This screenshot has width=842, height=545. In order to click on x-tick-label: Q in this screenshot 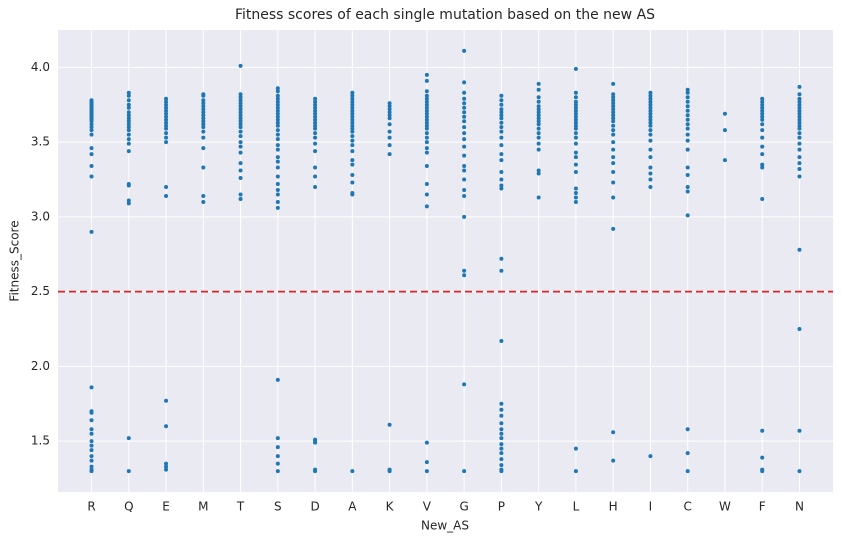, I will do `click(128, 507)`.